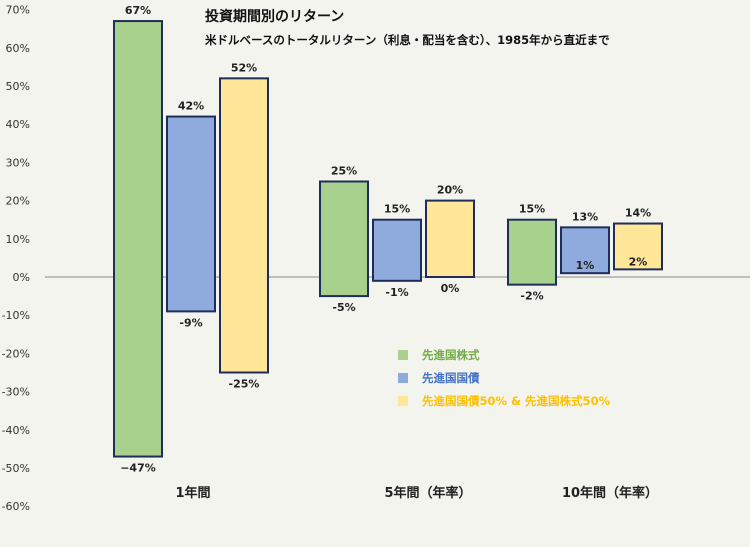 This screenshot has height=547, width=750. I want to click on y-tick-label: 40%, so click(18, 124).